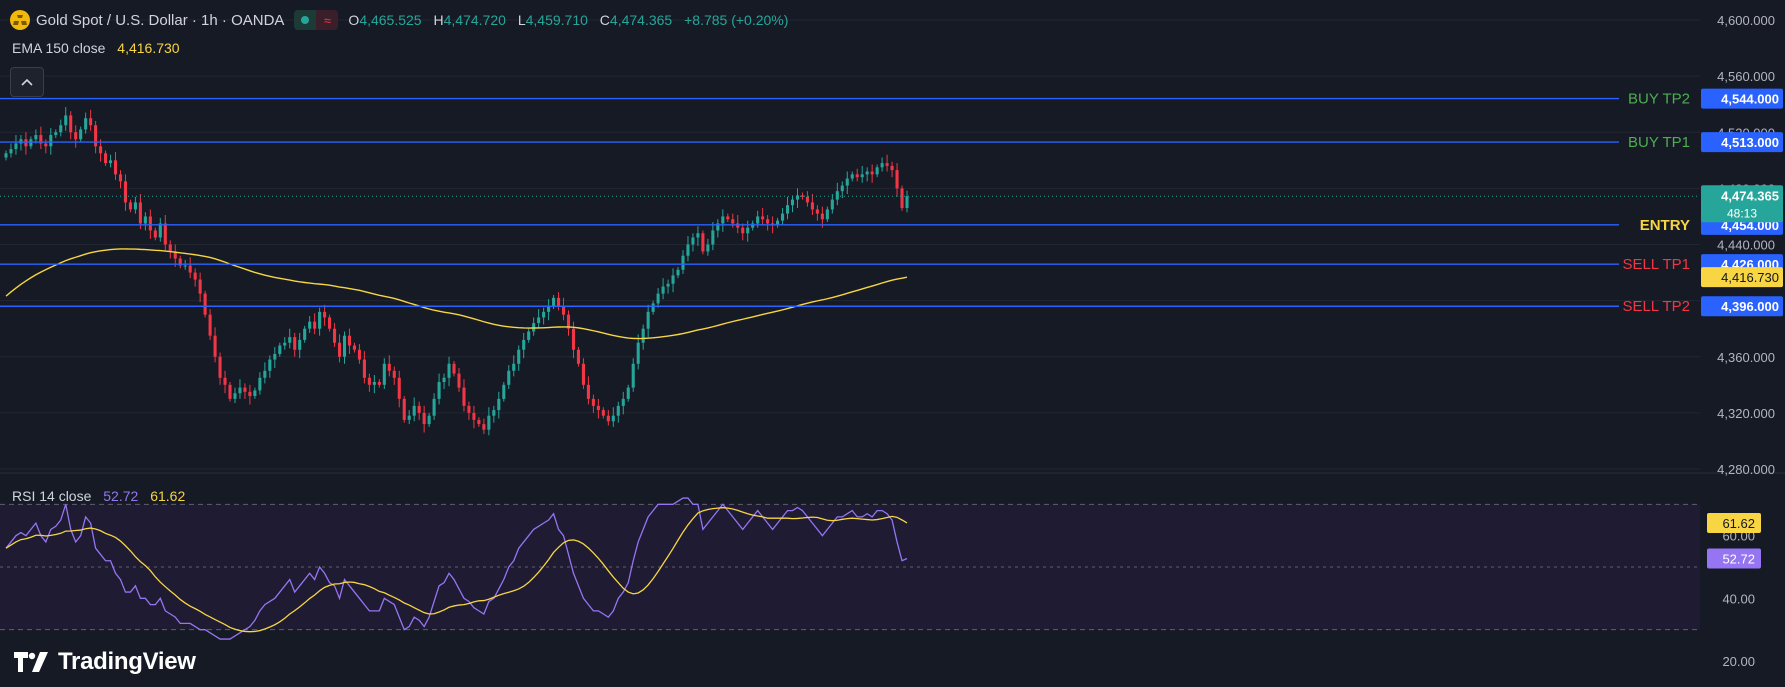  Describe the element at coordinates (1734, 558) in the screenshot. I see `rsi-value-tag` at that location.